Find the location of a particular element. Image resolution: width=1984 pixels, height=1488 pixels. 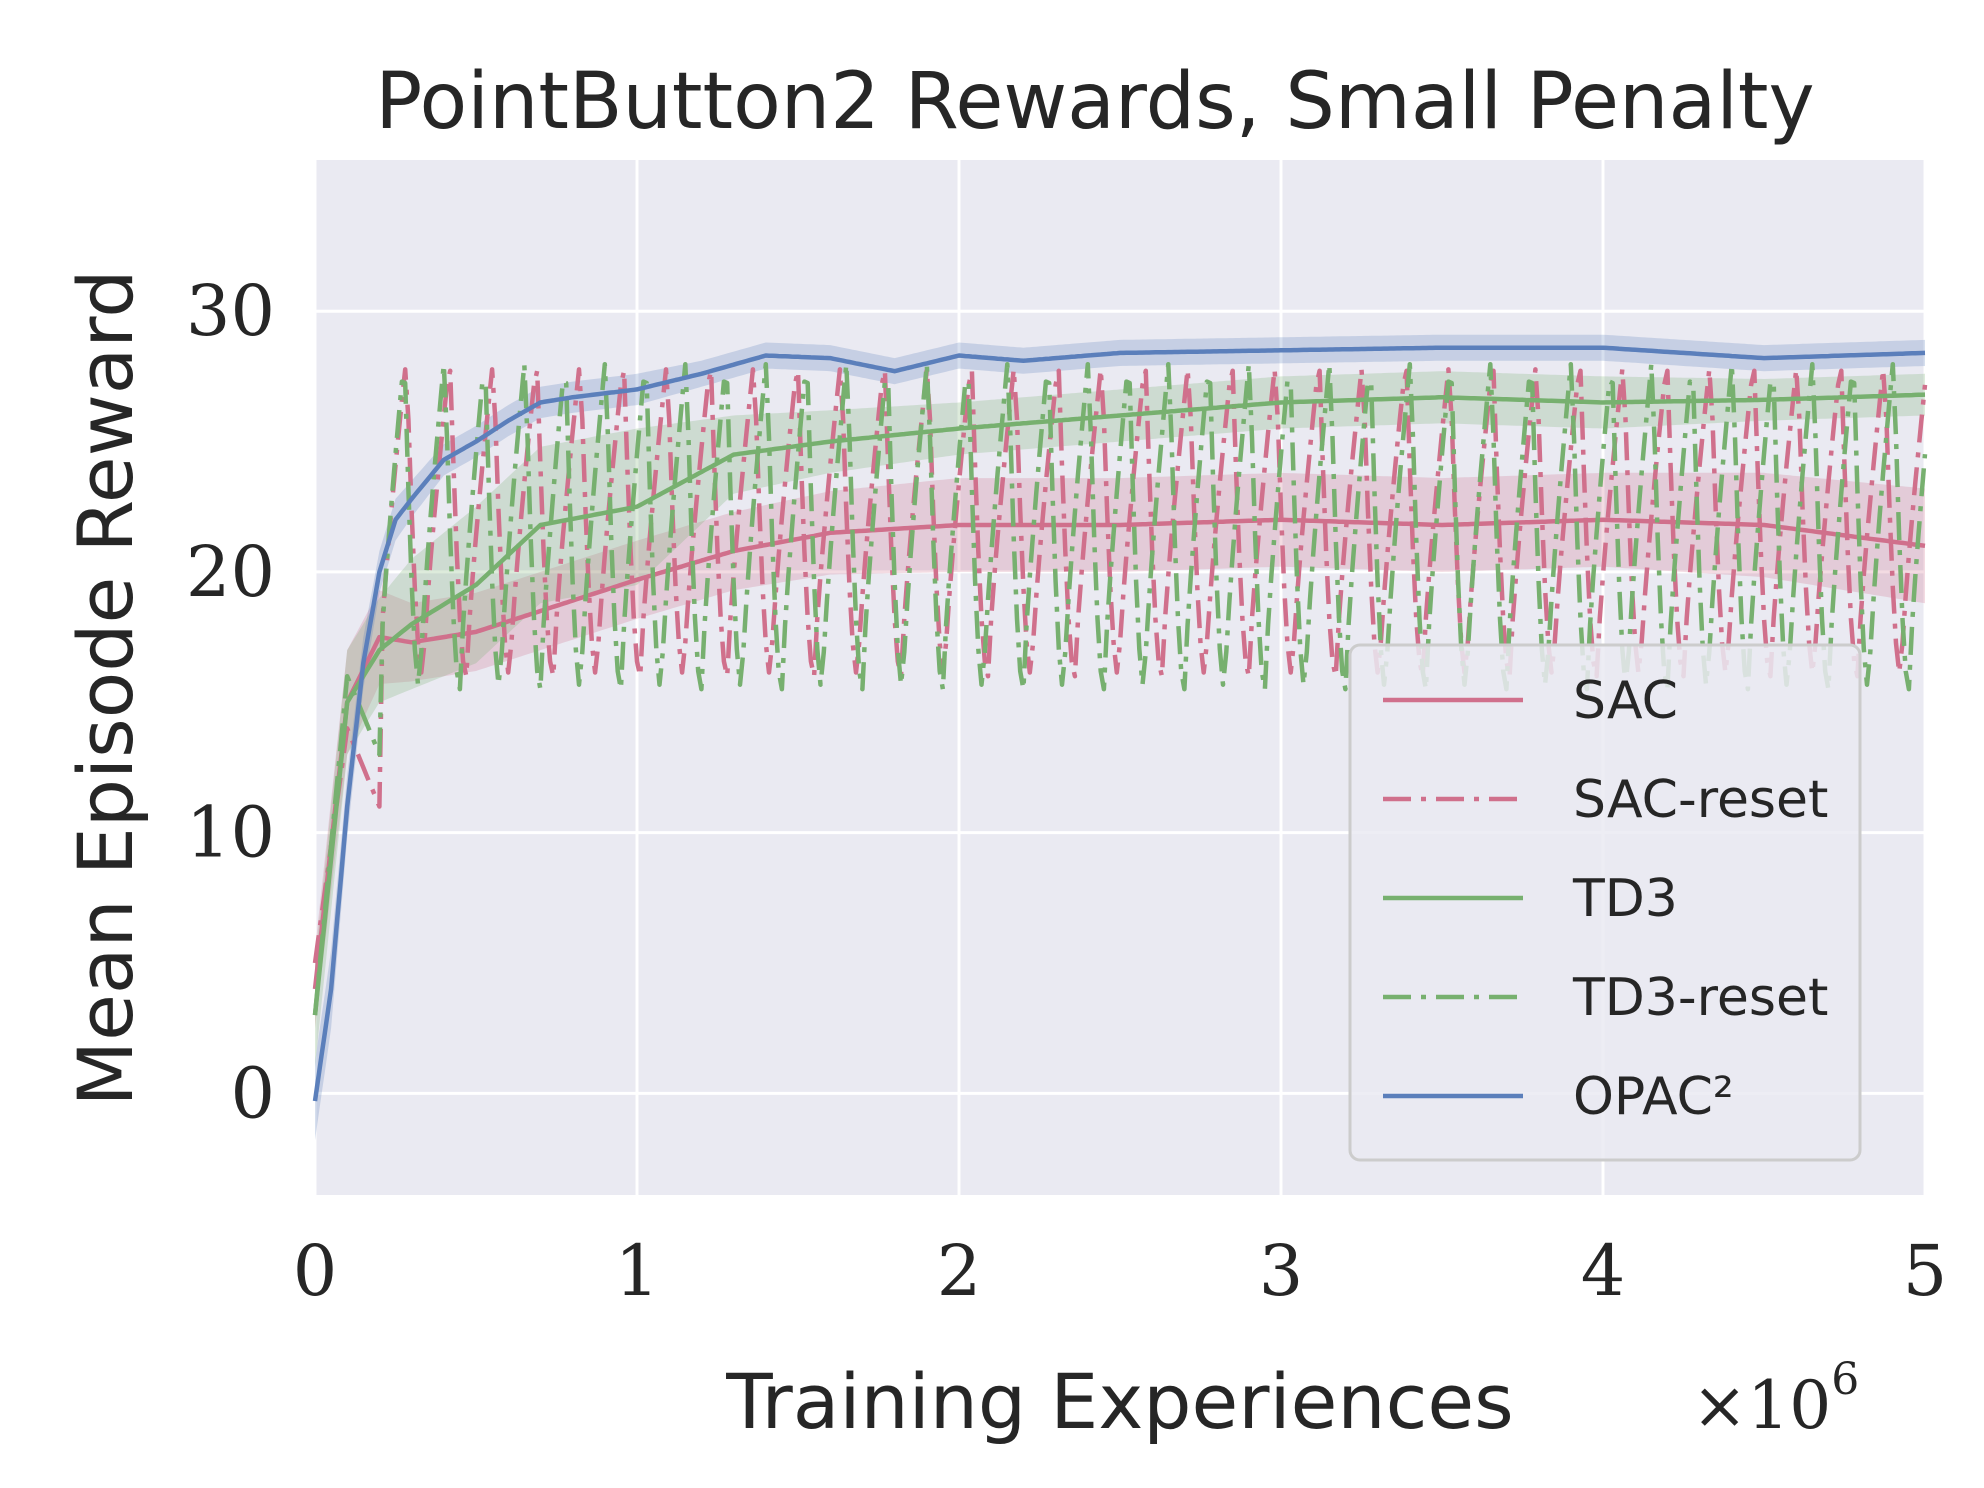

legend-frame is located at coordinates (1605, 902).